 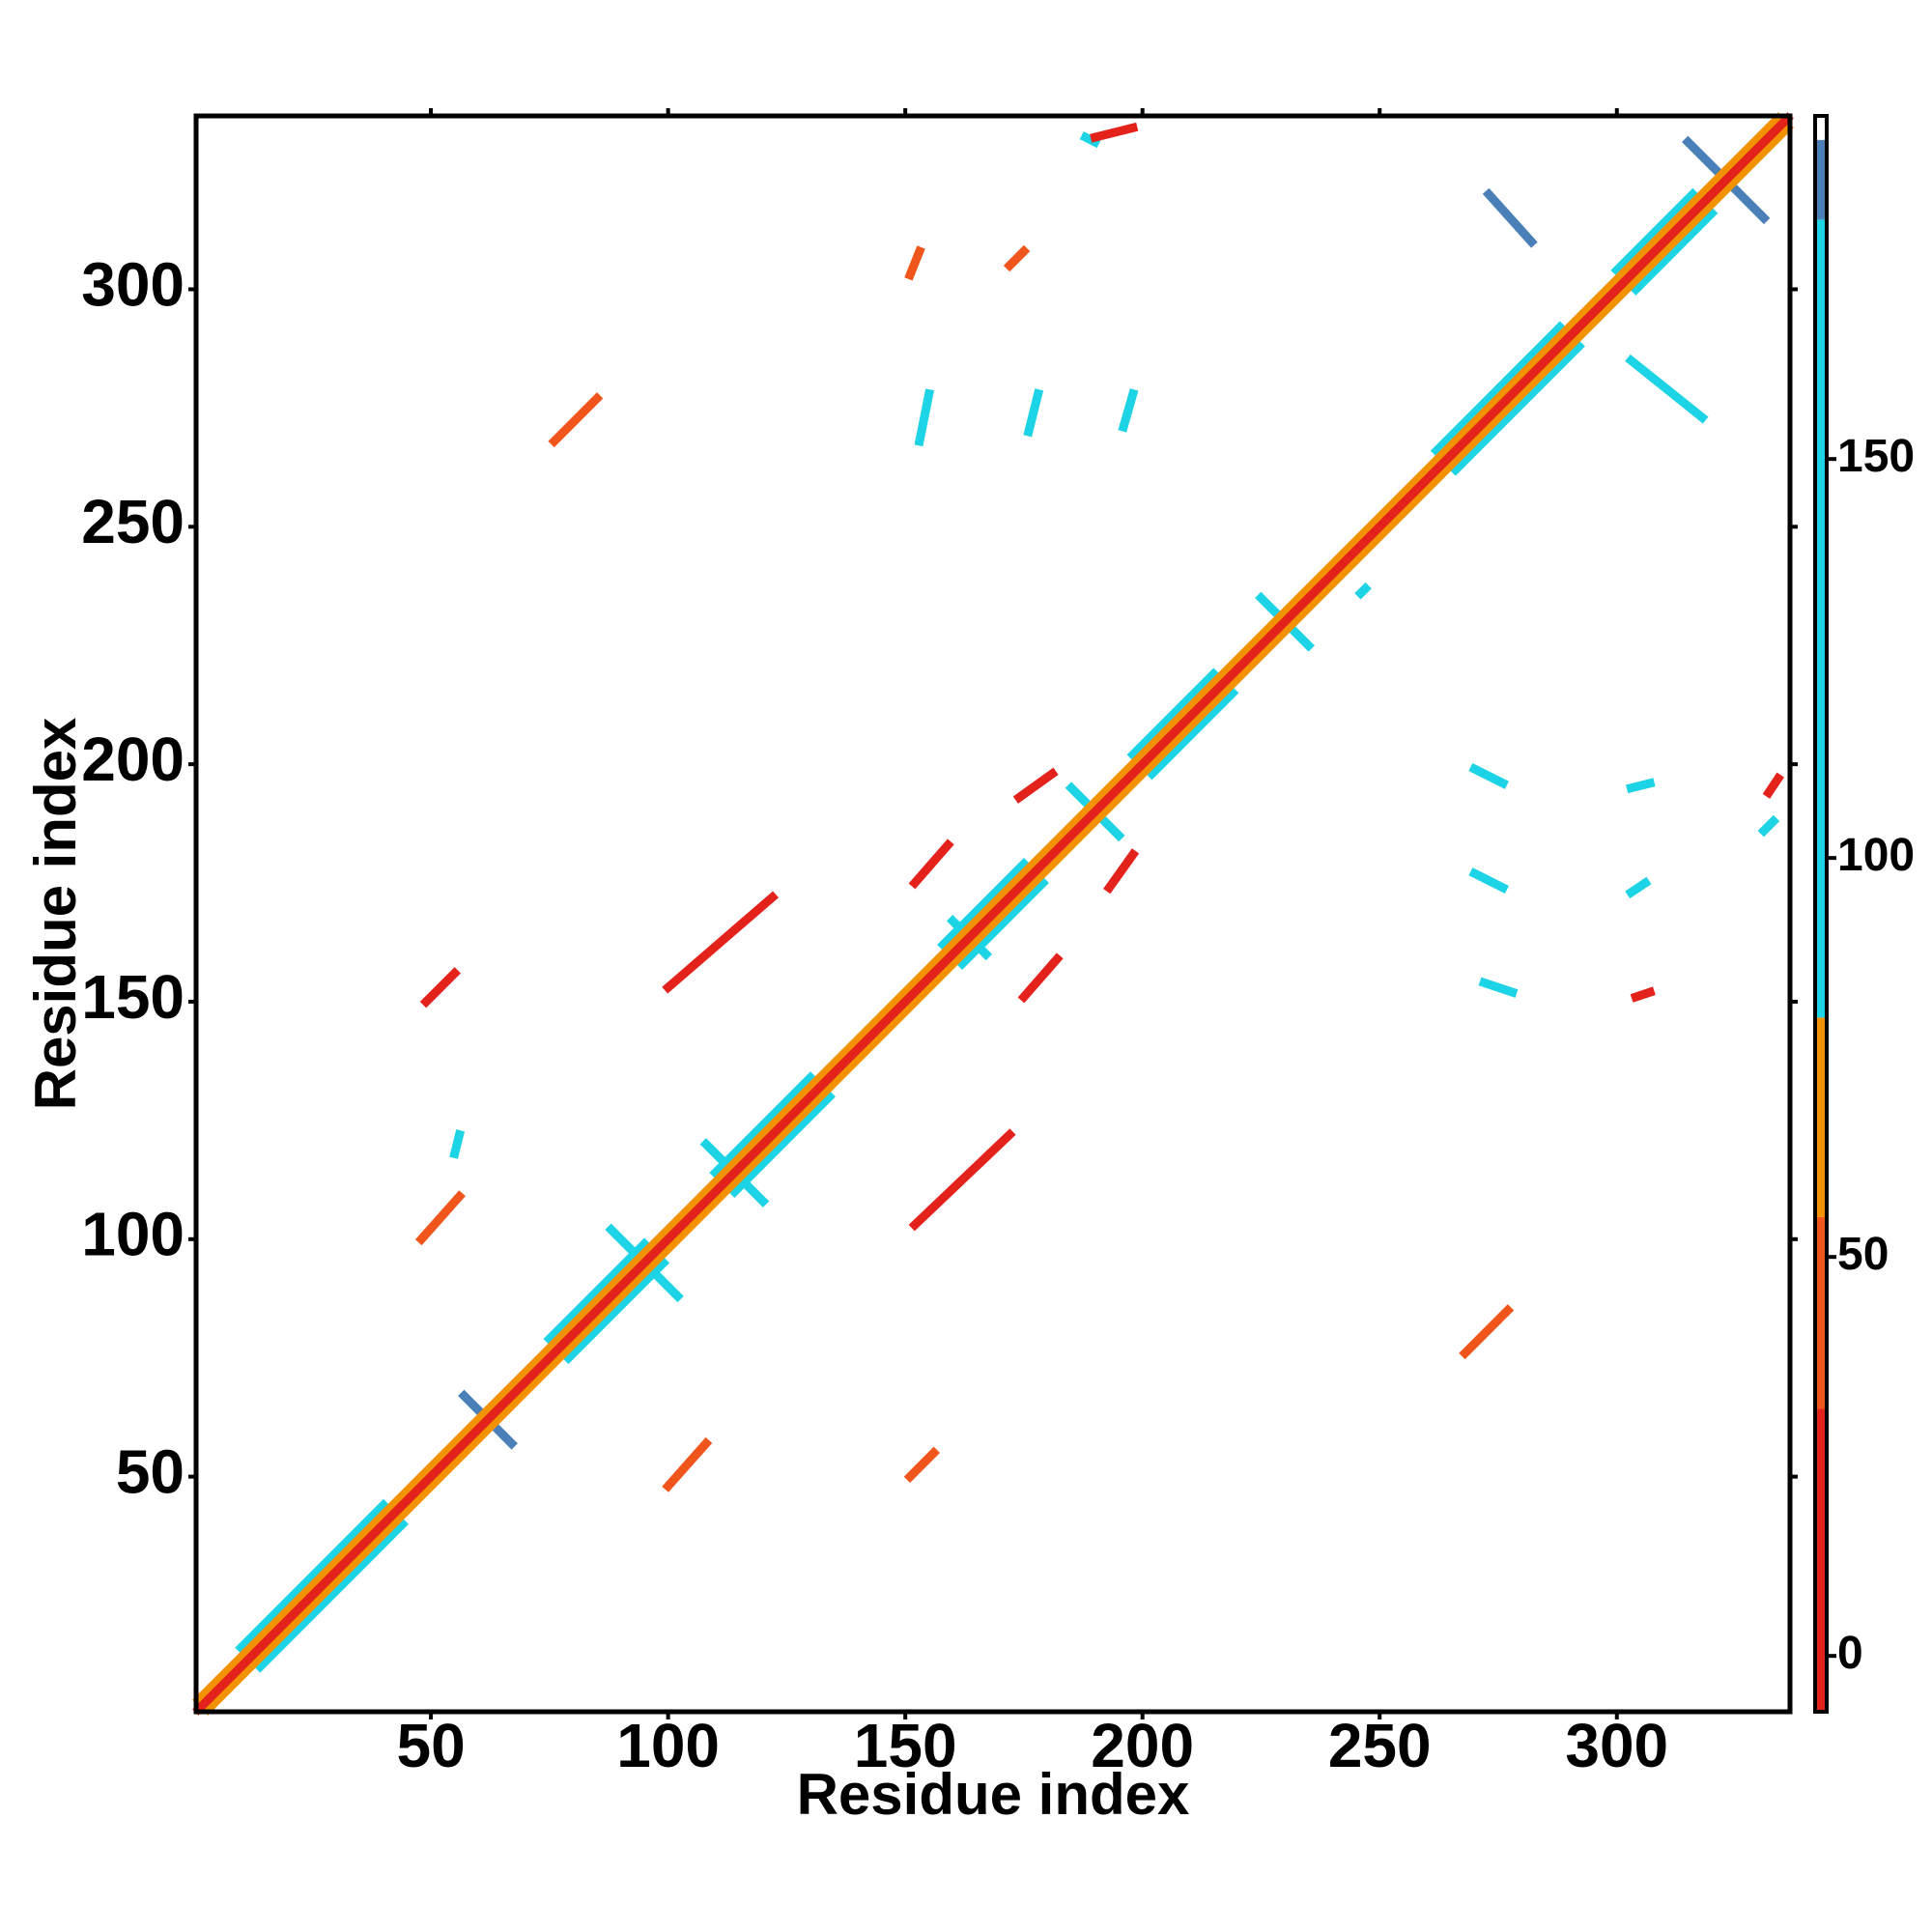 What do you see at coordinates (1142, 1745) in the screenshot?
I see `x-tick-label: 200` at bounding box center [1142, 1745].